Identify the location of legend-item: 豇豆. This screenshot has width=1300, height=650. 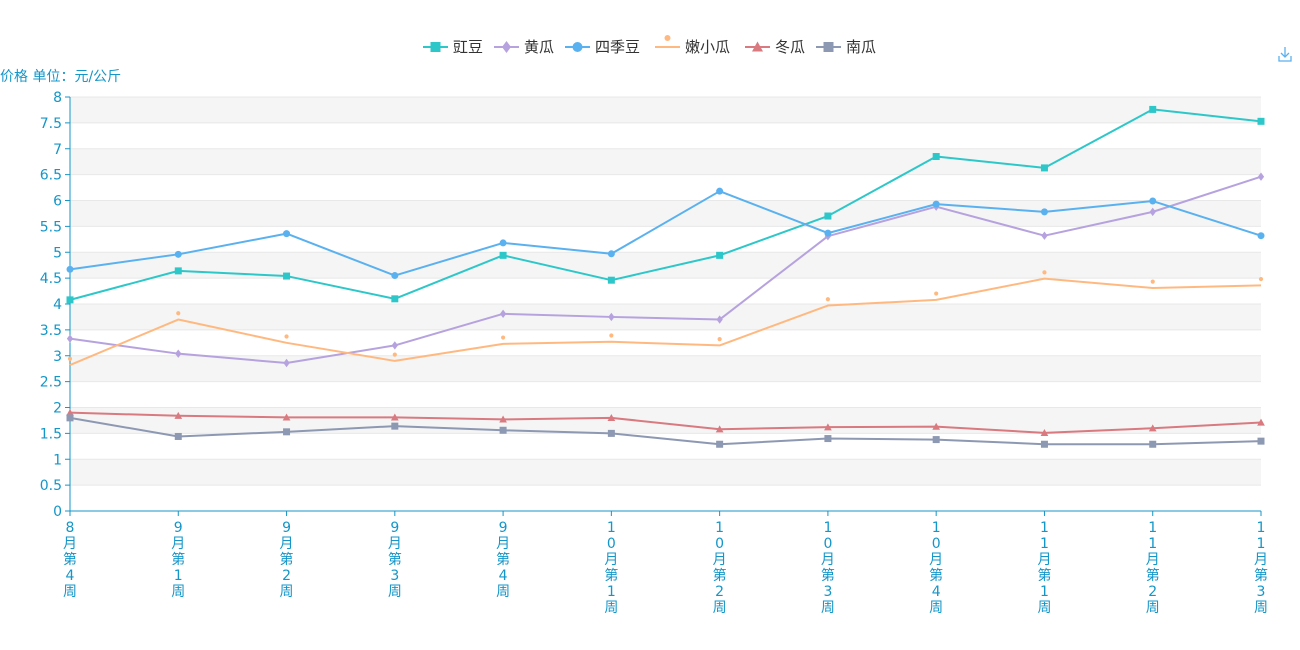
(453, 47).